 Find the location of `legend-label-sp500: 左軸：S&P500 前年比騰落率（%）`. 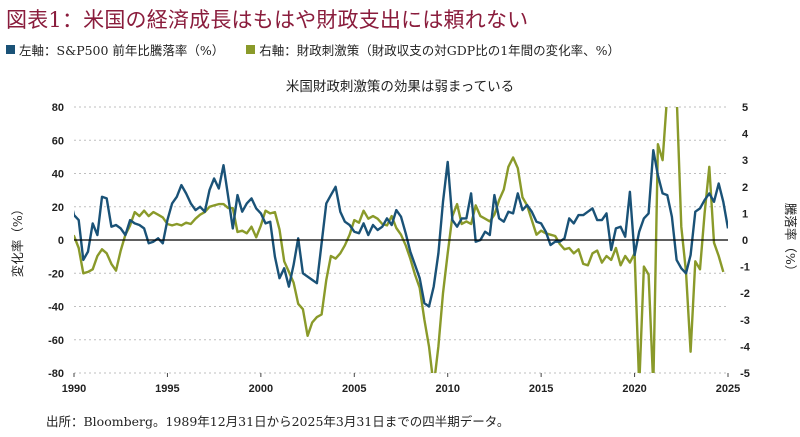

legend-label-sp500: 左軸：S&P500 前年比騰落率（%） is located at coordinates (122, 50).